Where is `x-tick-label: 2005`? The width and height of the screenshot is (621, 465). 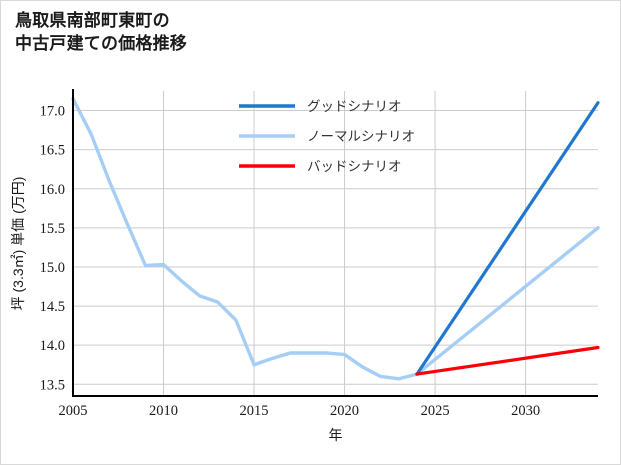
x-tick-label: 2005 is located at coordinates (73, 411).